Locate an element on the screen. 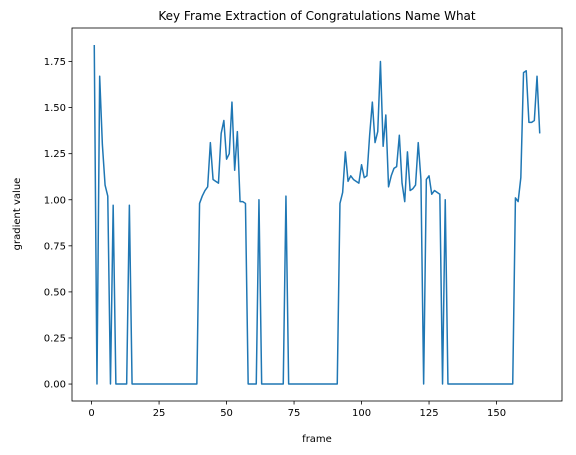 This screenshot has width=576, height=455. y-tick-label: 0.50 is located at coordinates (55, 292).